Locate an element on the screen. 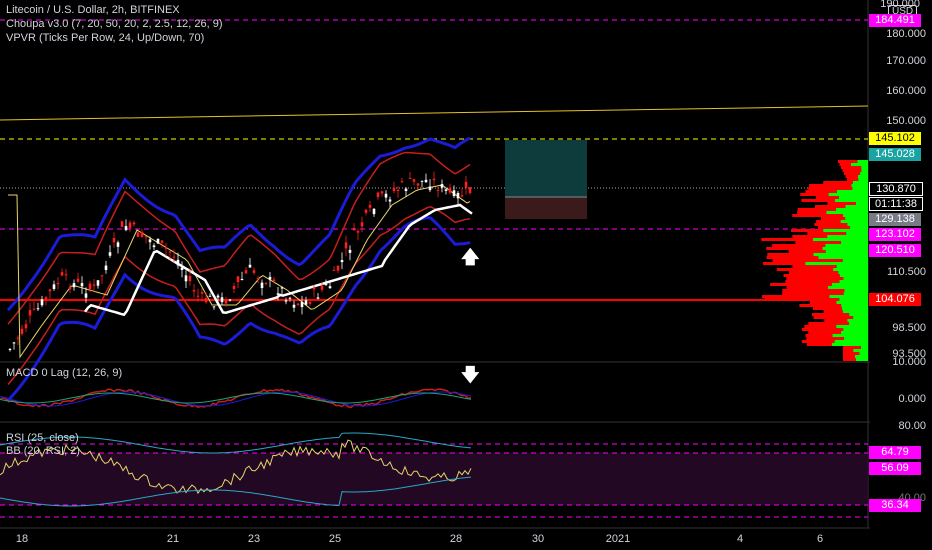 Image resolution: width=932 pixels, height=550 pixels. price-tick-150: 150.000 is located at coordinates (906, 121).